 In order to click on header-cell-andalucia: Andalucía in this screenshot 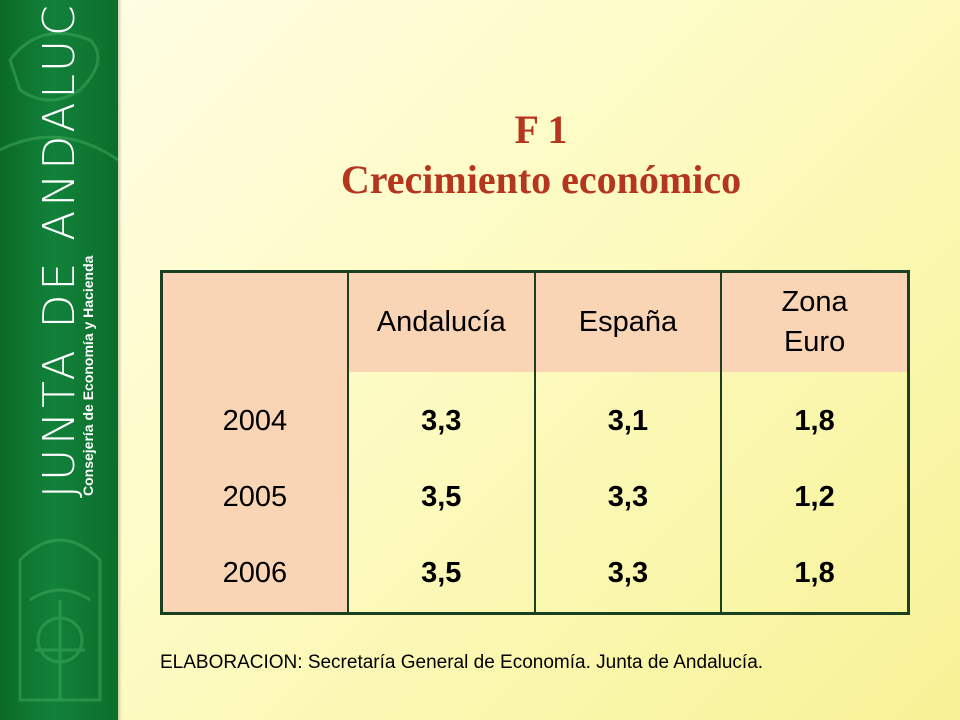, I will do `click(441, 321)`.